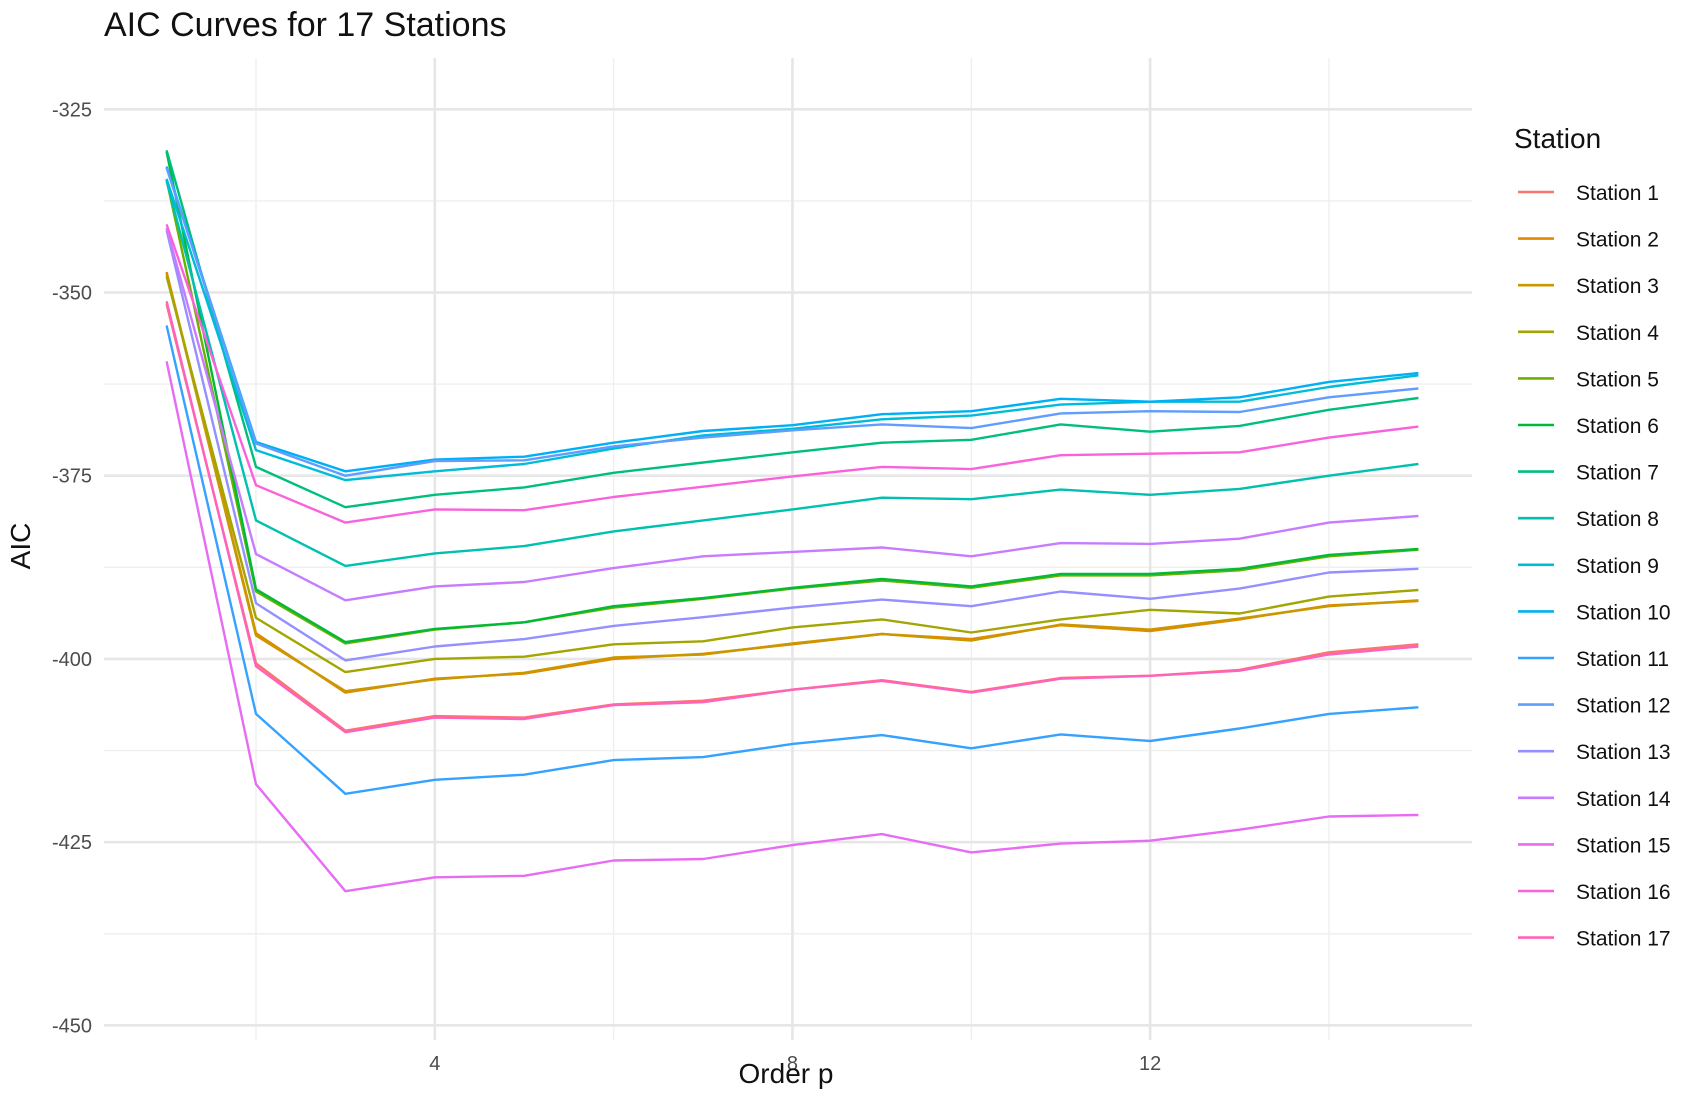  I want to click on x-tick-label: 4, so click(434, 1064).